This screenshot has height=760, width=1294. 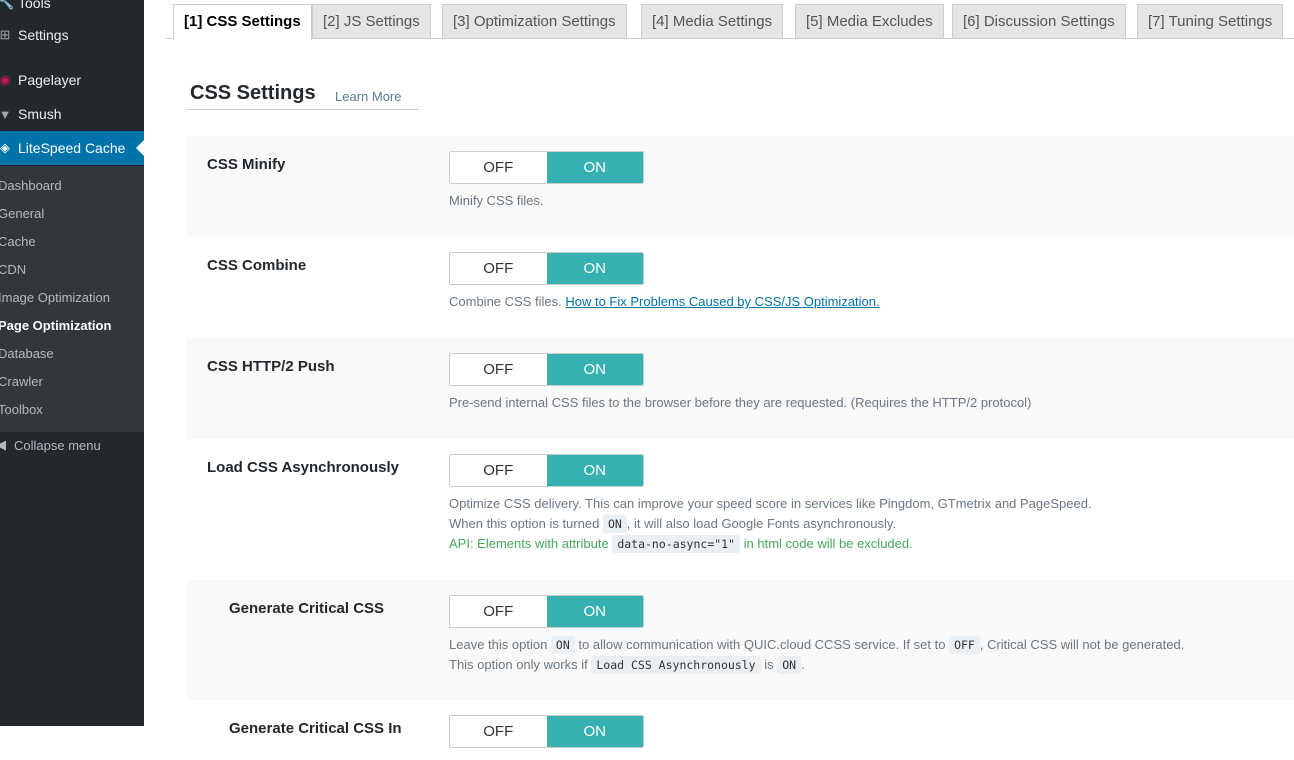 I want to click on submenu-database: Database, so click(x=27, y=353).